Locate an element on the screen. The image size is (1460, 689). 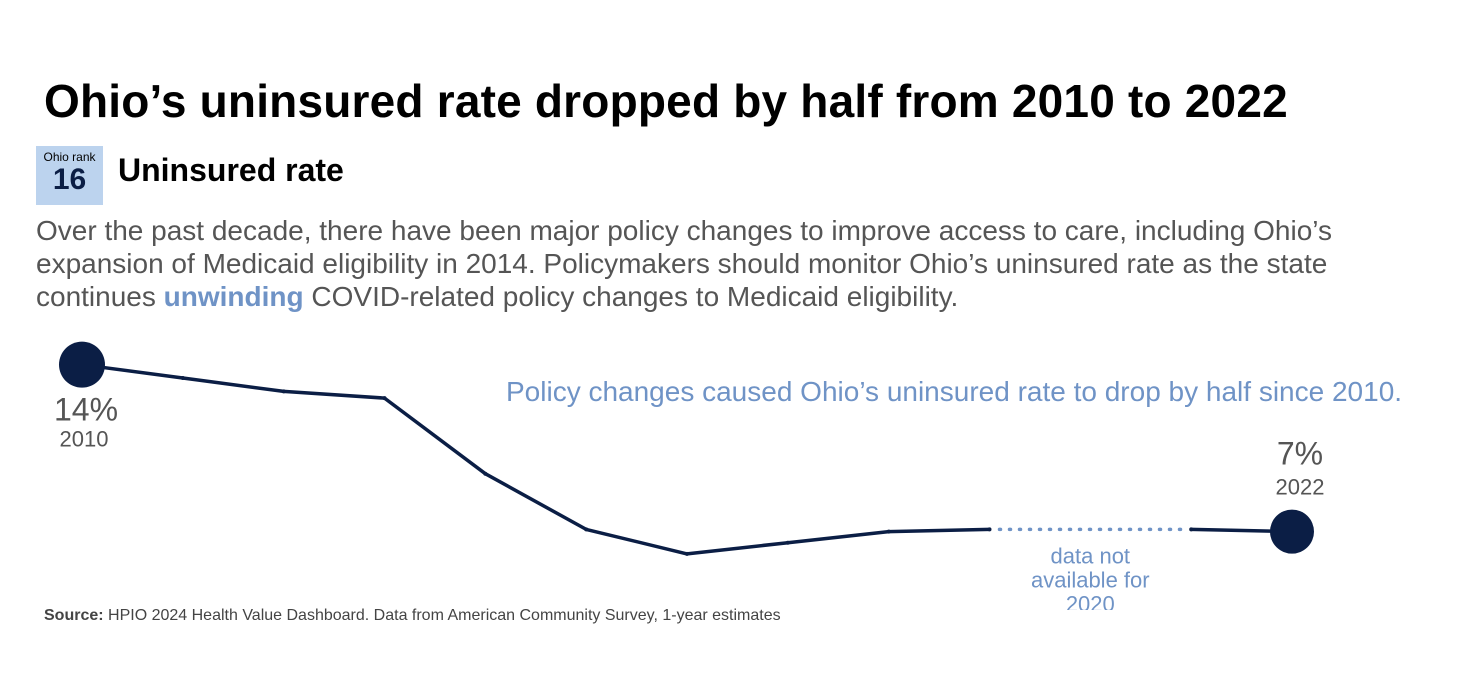
missing-note-line: data not is located at coordinates (1091, 555).